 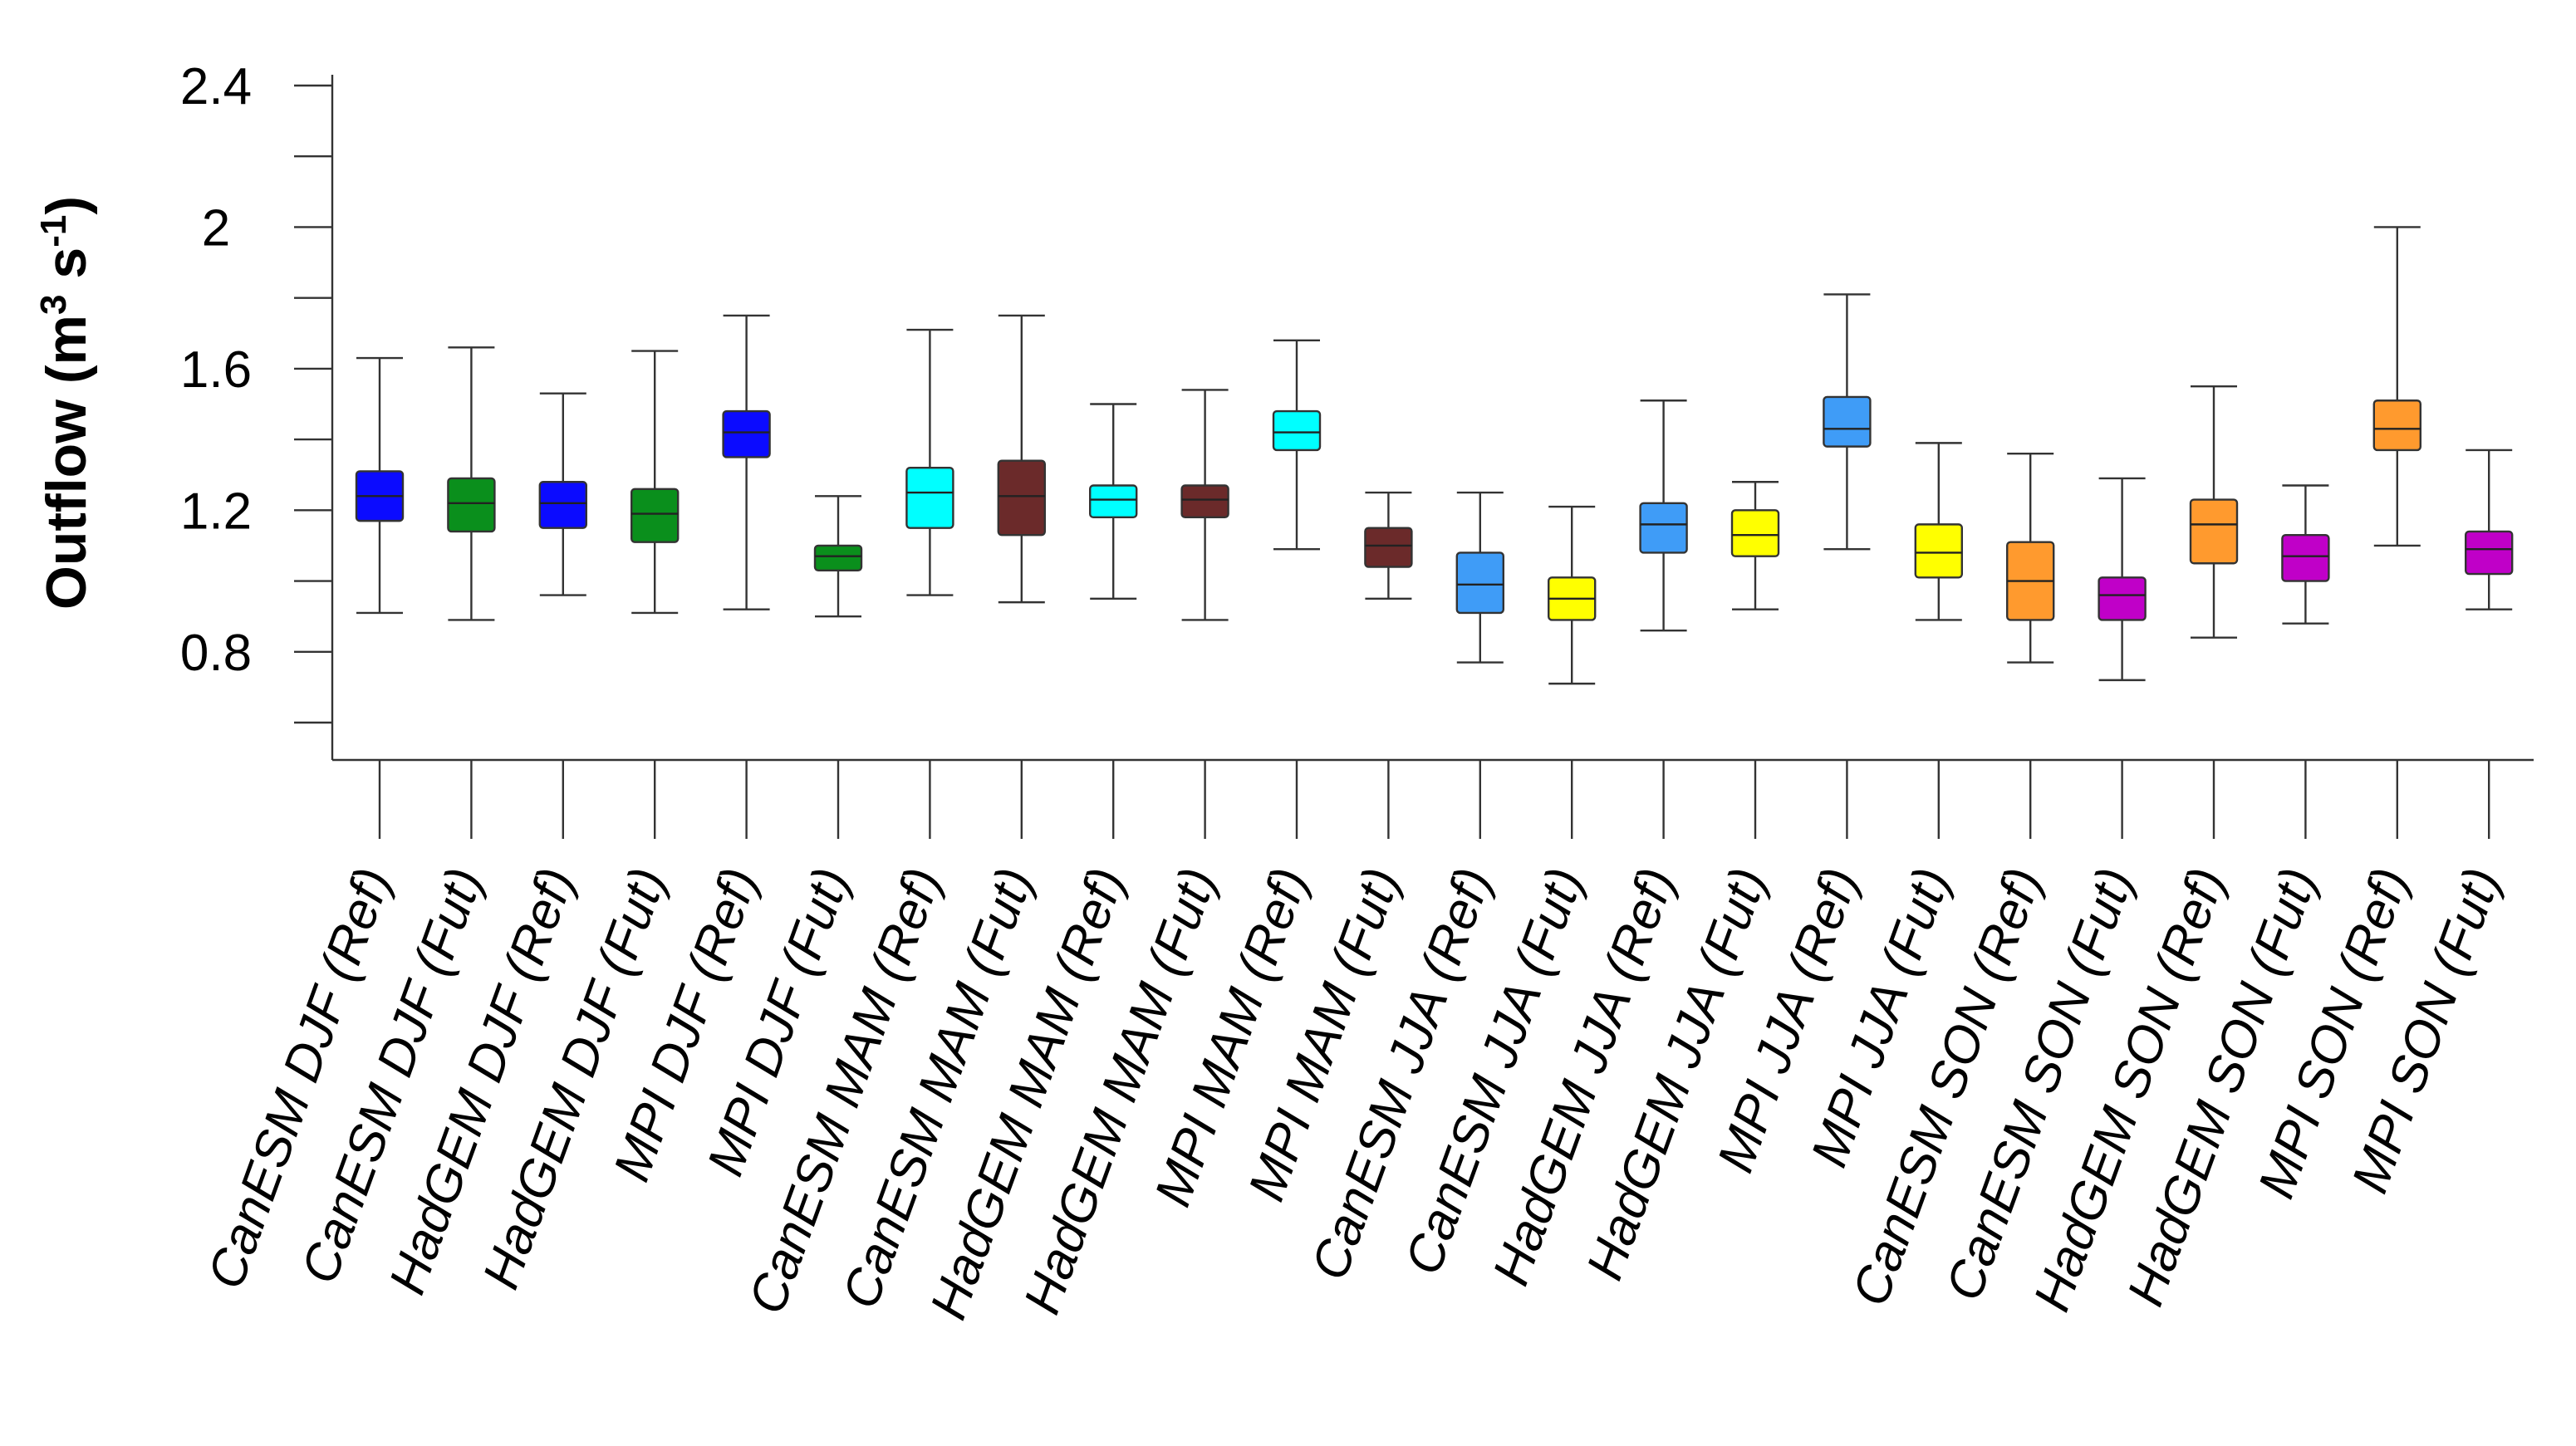 I want to click on y-tick-label: 1.2, so click(x=216, y=512).